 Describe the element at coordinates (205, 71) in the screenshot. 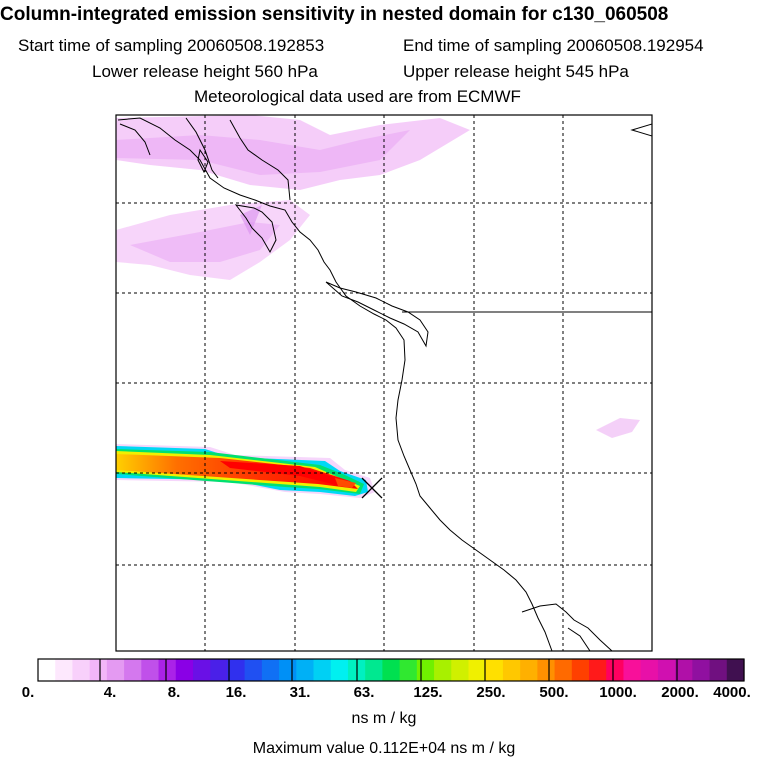

I see `lower-release-label: Lower release height 560 hPa` at that location.